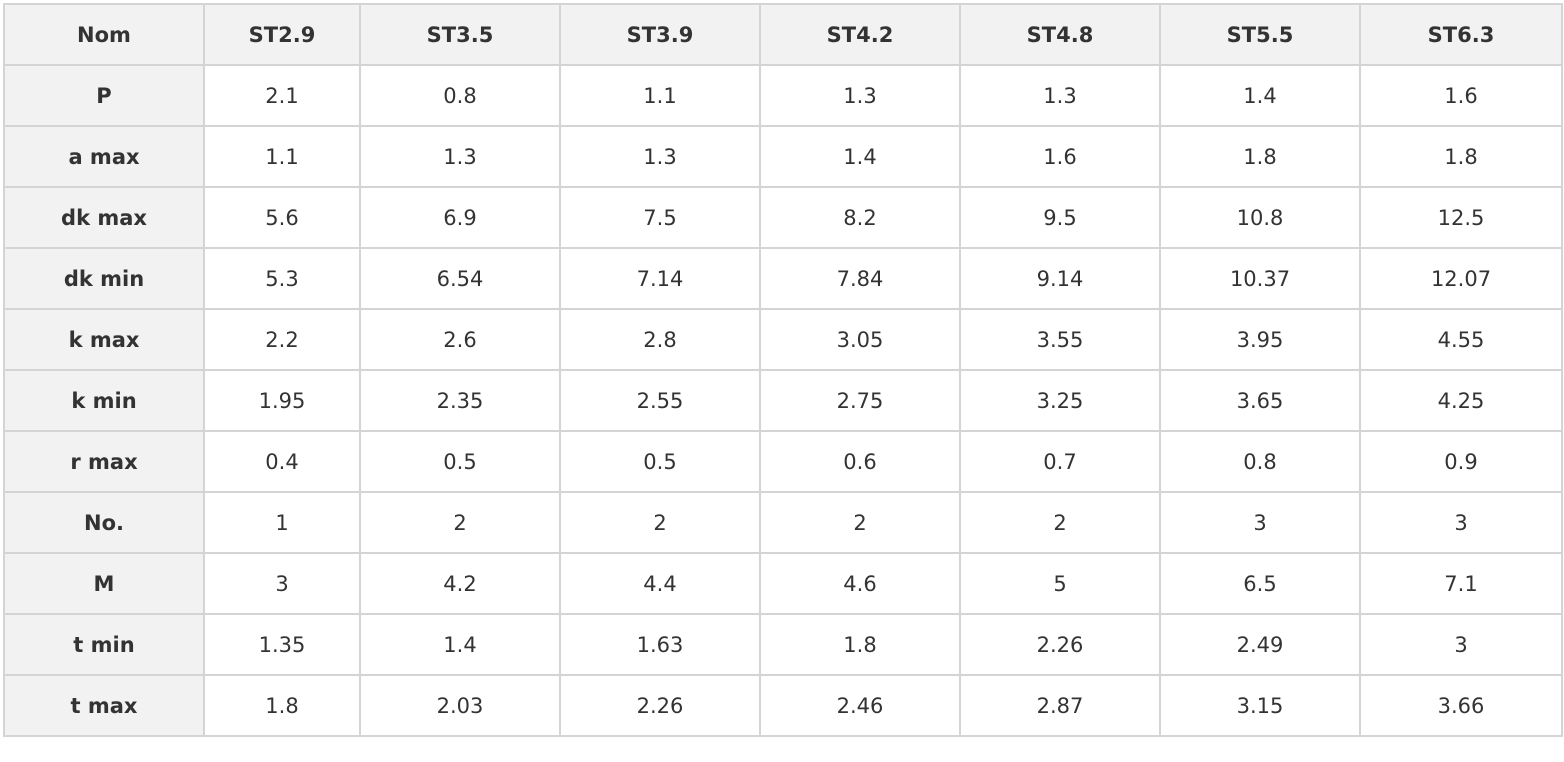  What do you see at coordinates (460, 705) in the screenshot?
I see `cell: 2.03` at bounding box center [460, 705].